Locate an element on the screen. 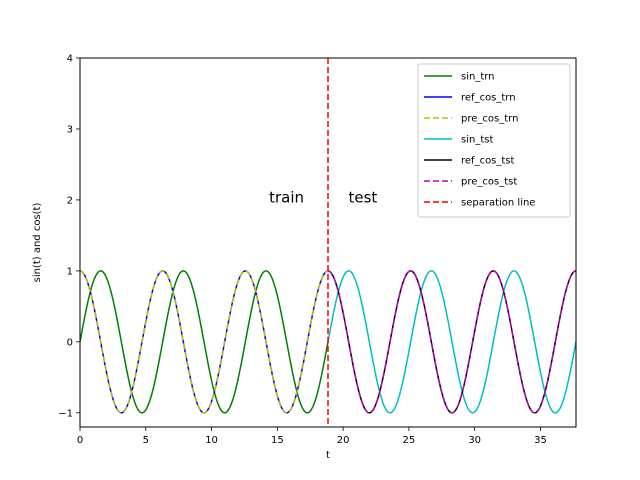  series-line-pre-cos-tst is located at coordinates (451, 342).